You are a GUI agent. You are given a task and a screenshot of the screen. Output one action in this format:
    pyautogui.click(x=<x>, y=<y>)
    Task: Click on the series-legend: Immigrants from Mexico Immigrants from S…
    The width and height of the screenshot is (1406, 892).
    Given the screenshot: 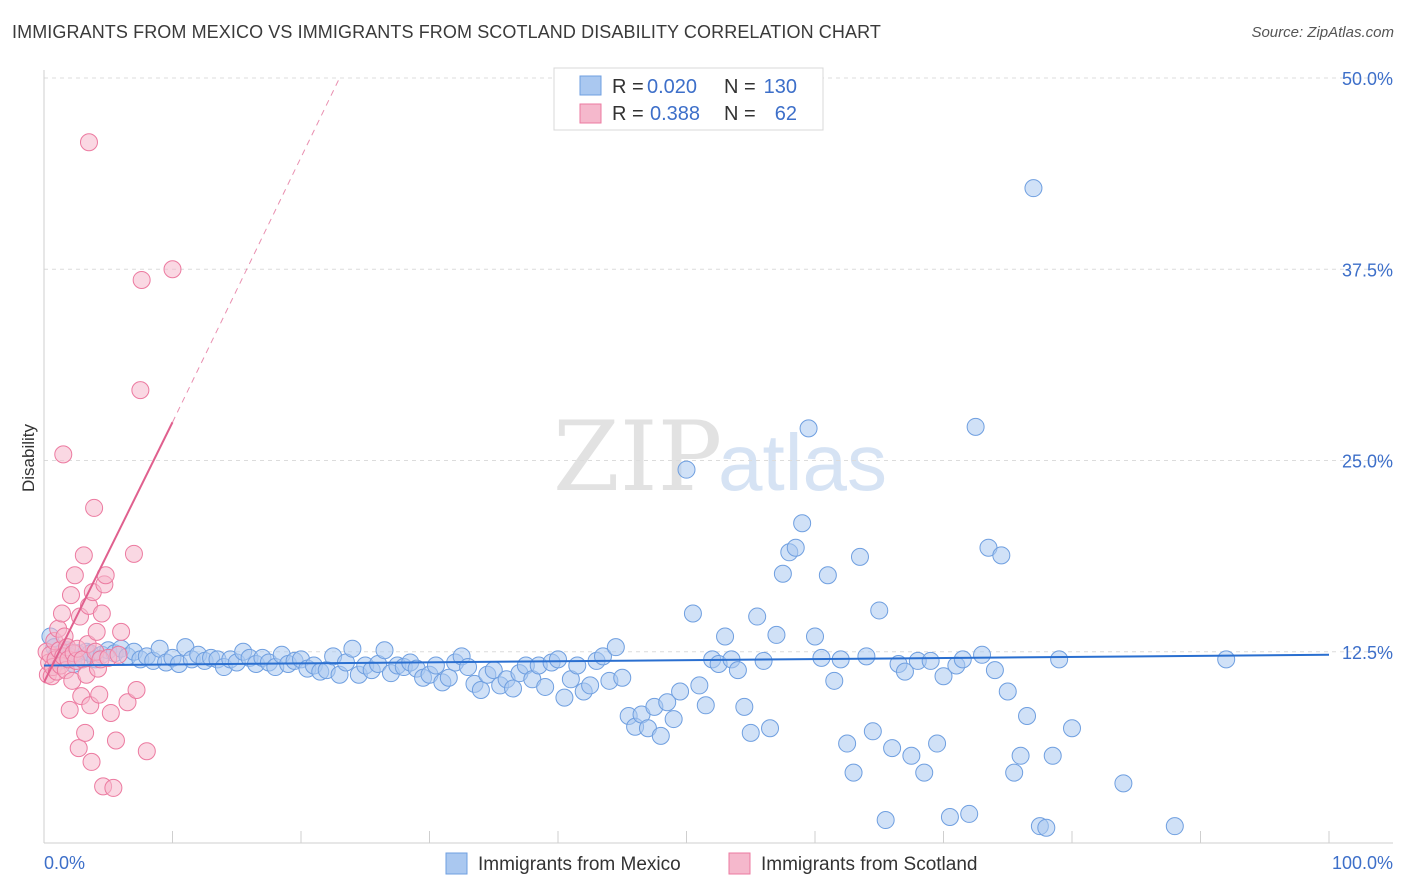 What is the action you would take?
    pyautogui.click(x=711, y=863)
    